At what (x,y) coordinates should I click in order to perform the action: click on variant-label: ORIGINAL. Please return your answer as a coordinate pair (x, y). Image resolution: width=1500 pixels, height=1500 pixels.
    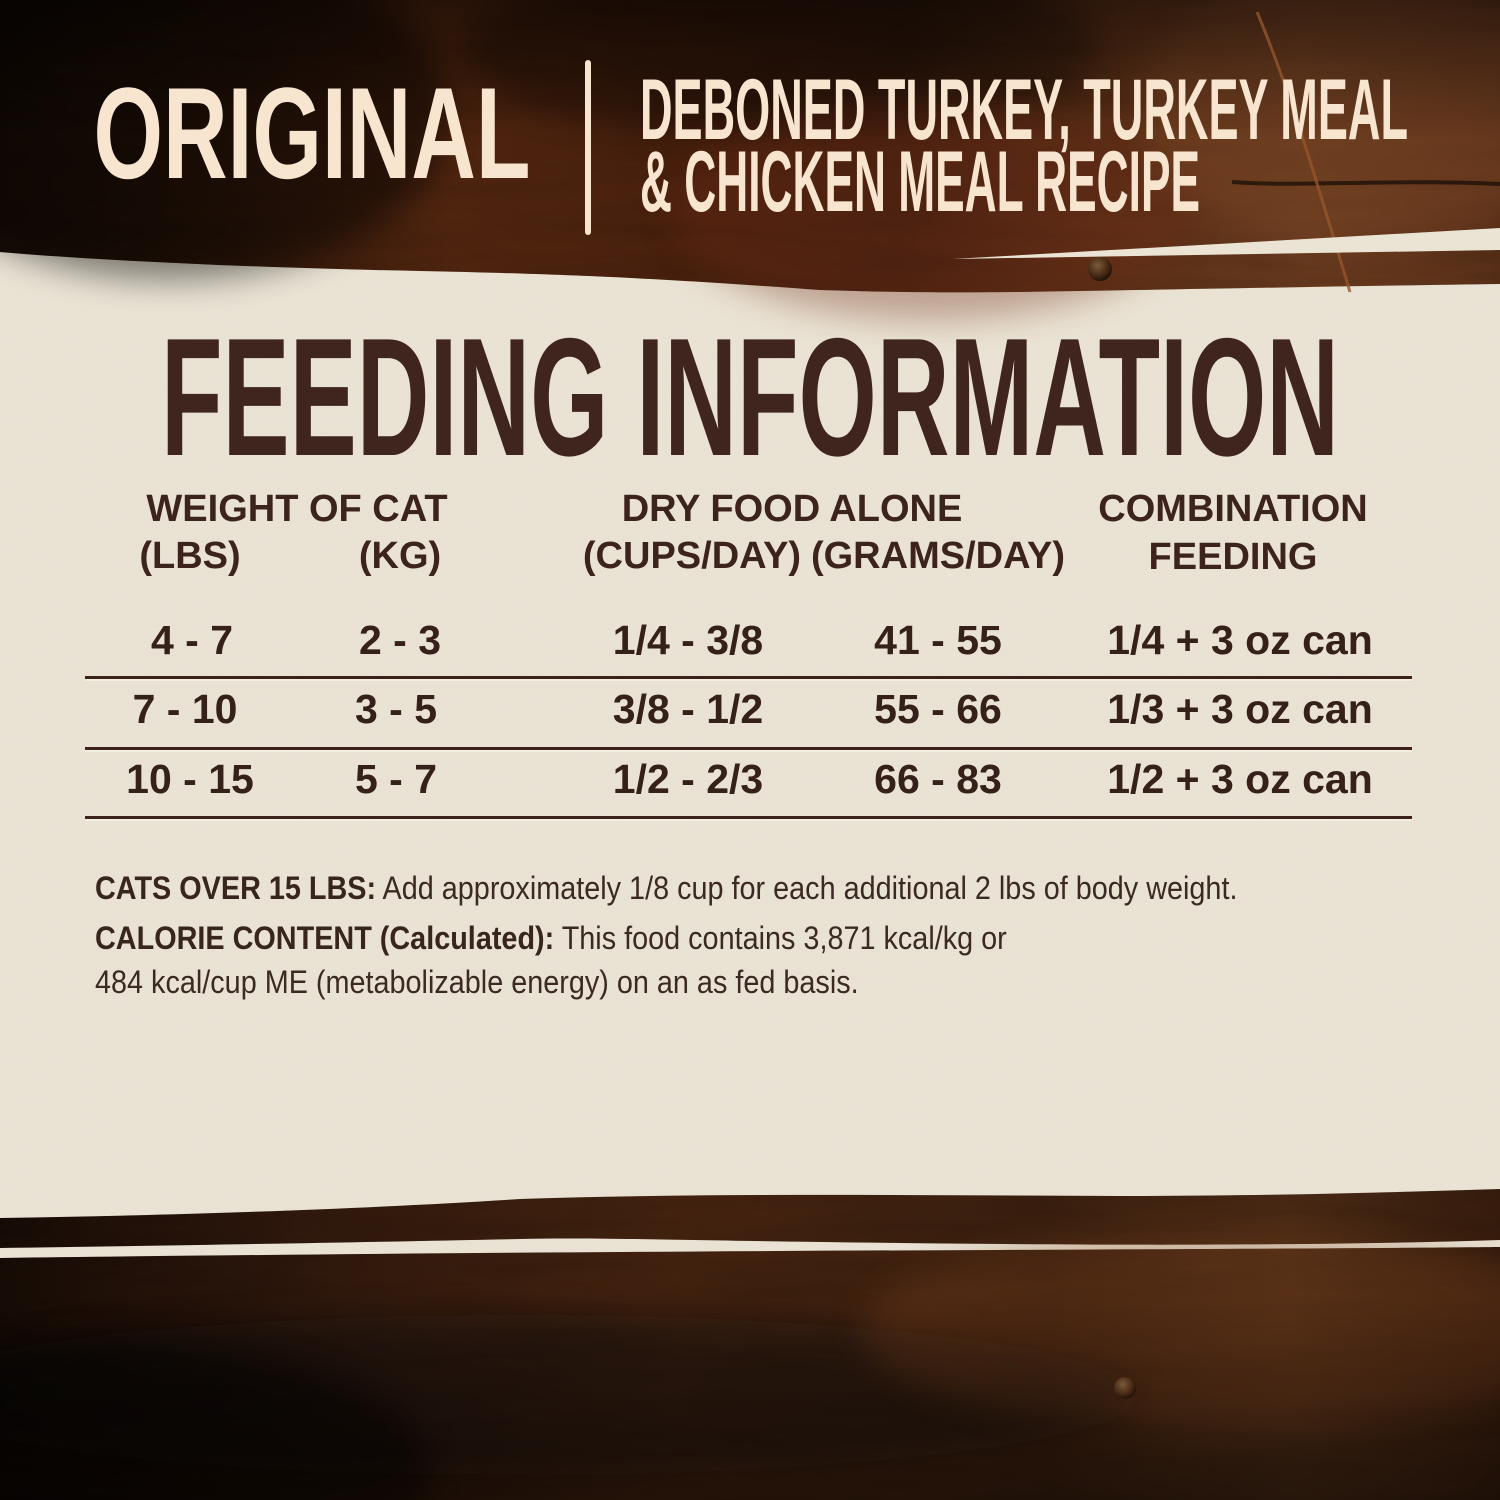
    Looking at the image, I should click on (312, 133).